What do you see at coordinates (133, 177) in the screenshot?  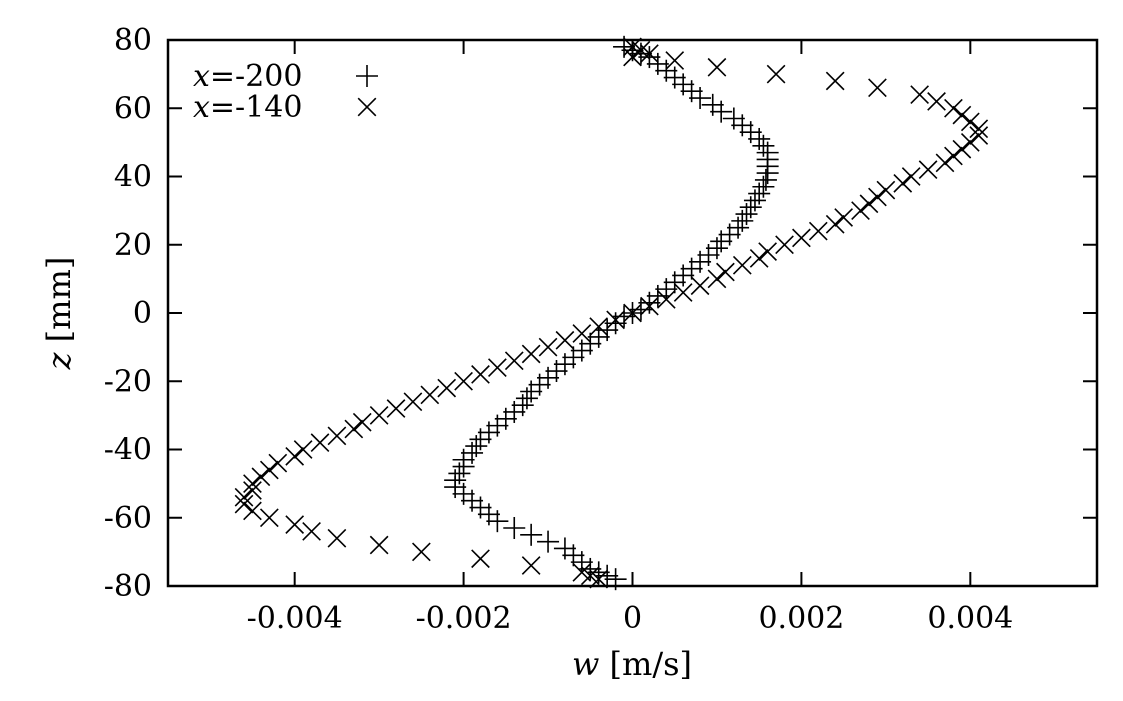 I see `y-tick-label: 40` at bounding box center [133, 177].